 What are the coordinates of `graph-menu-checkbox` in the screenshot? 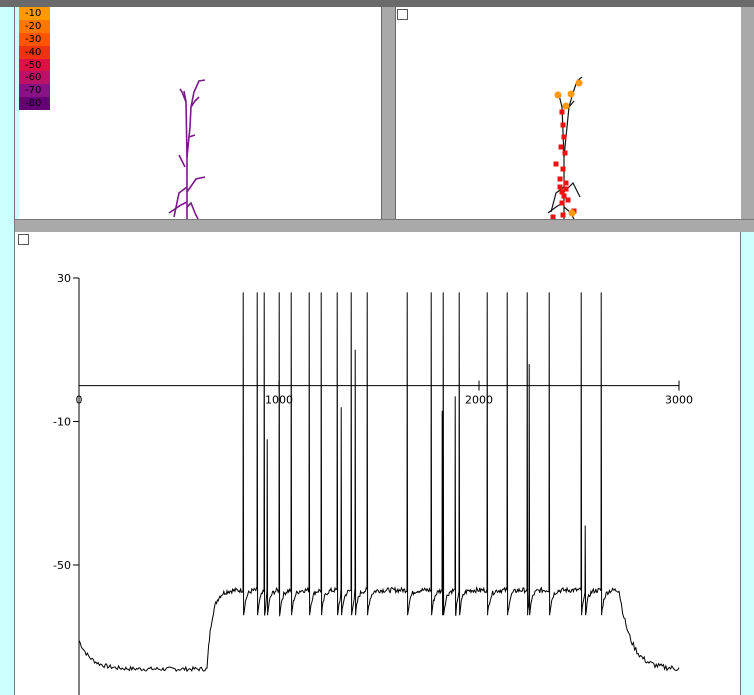 It's located at (23, 239).